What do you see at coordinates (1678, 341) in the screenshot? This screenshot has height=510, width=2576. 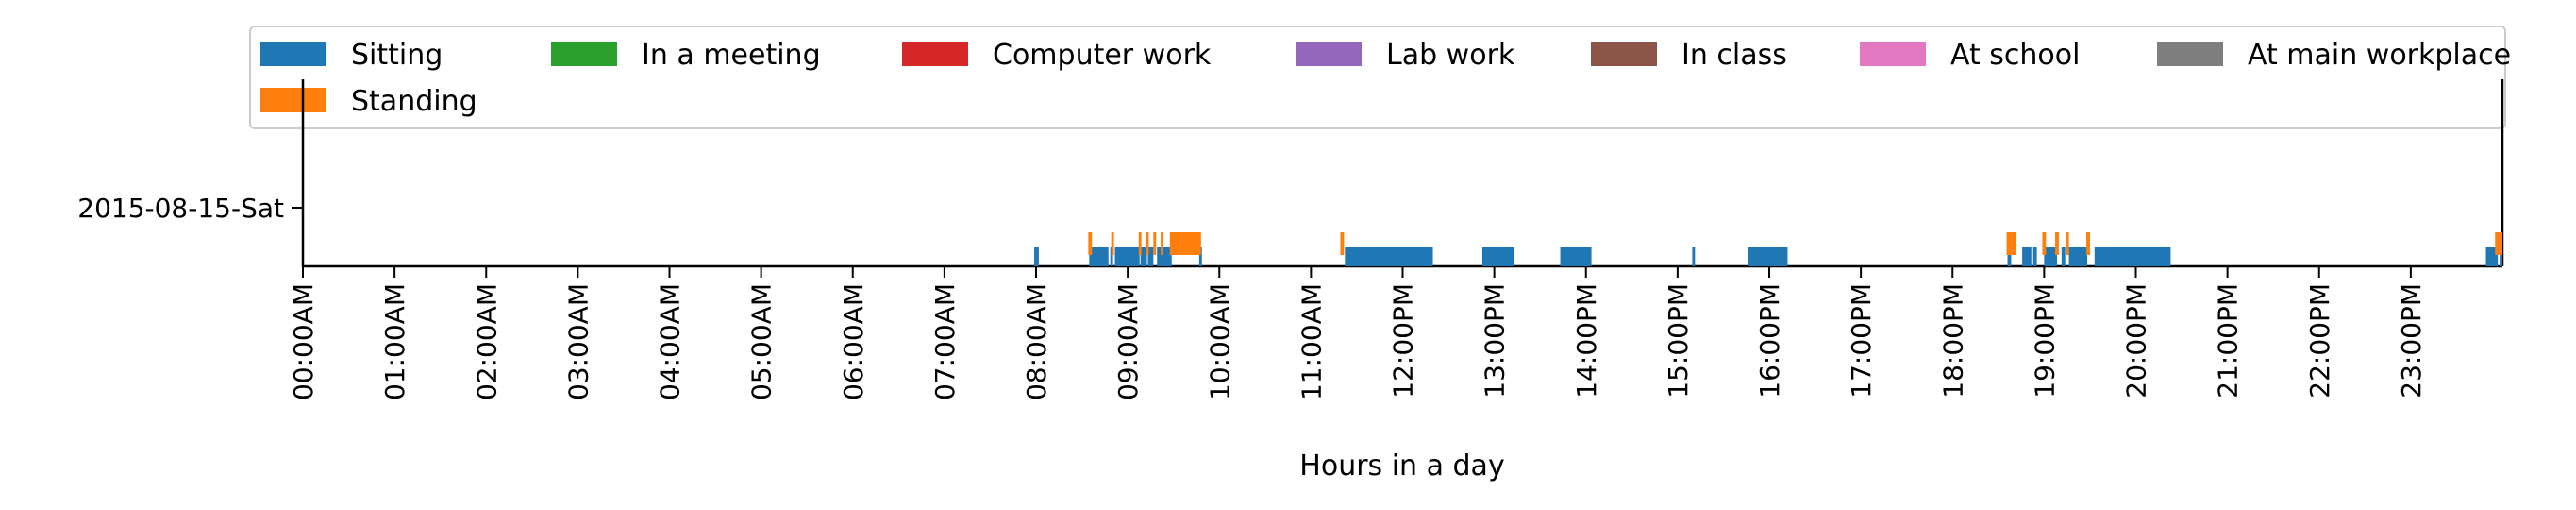 I see `x-tick-label: 15:00PM` at bounding box center [1678, 341].